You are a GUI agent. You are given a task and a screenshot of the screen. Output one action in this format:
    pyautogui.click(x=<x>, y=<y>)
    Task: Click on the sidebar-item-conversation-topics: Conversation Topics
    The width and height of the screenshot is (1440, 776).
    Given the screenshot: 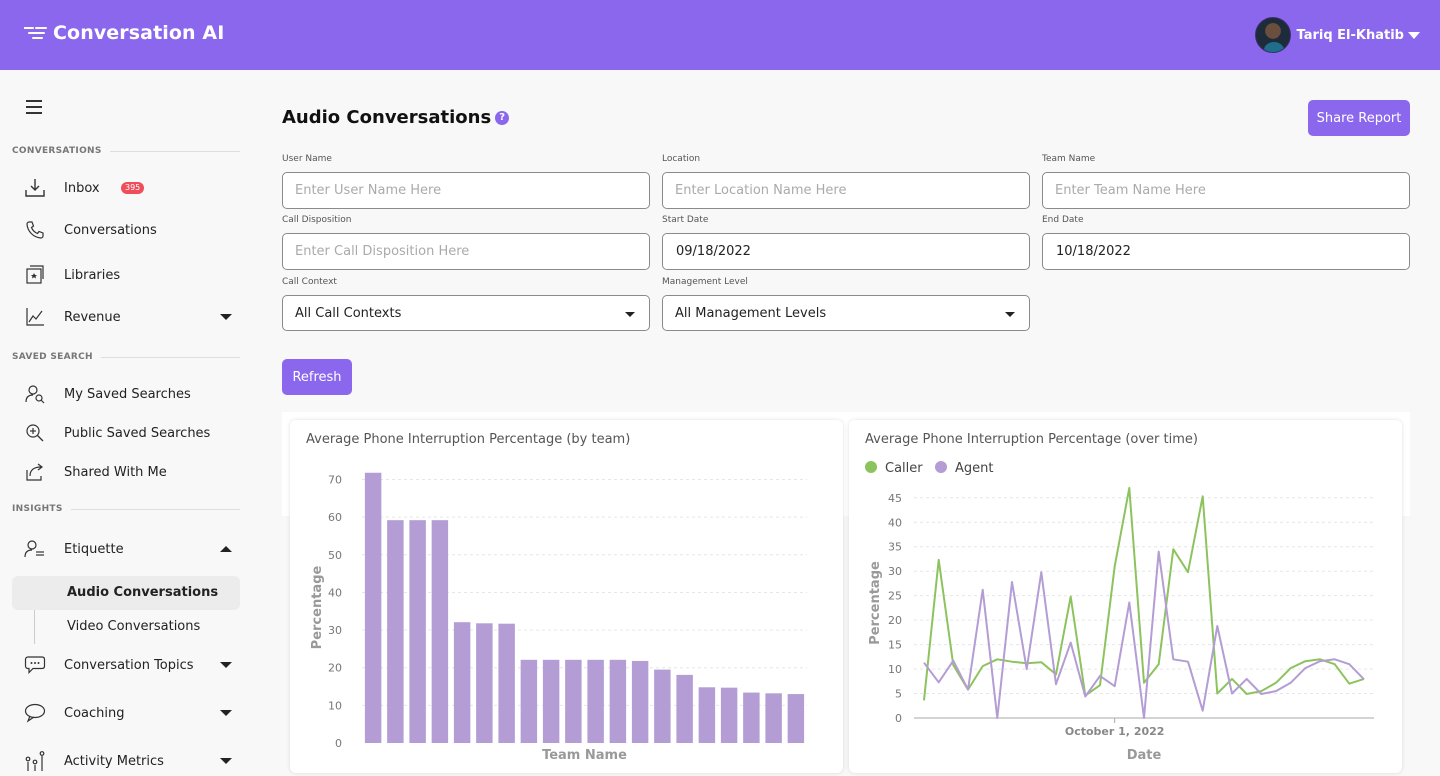 What is the action you would take?
    pyautogui.click(x=126, y=665)
    